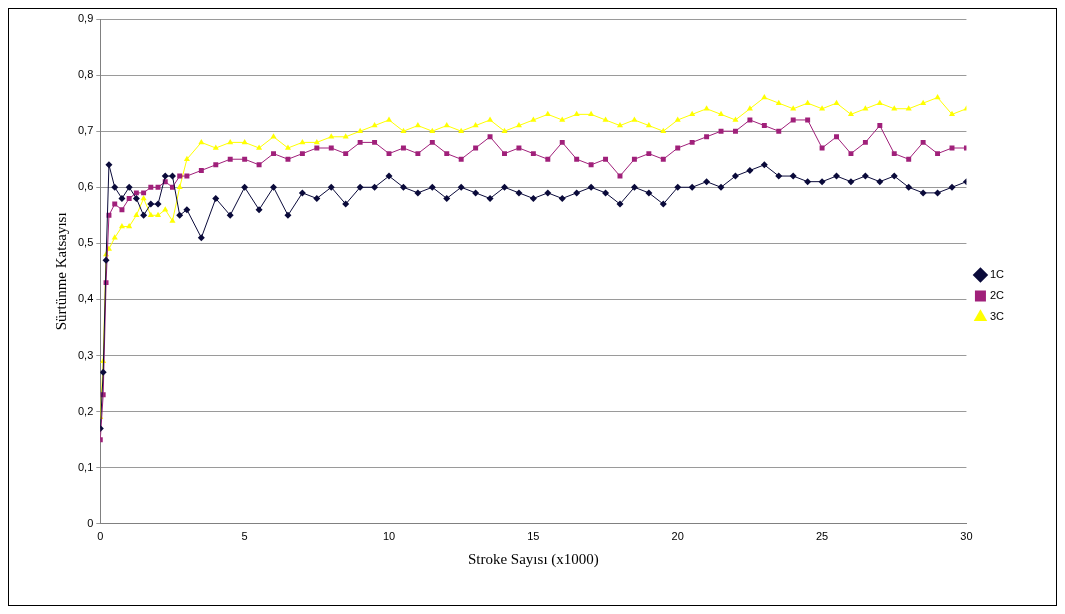 The height and width of the screenshot is (614, 1065). Describe the element at coordinates (85, 242) in the screenshot. I see `y-tick-label: 0,5` at that location.